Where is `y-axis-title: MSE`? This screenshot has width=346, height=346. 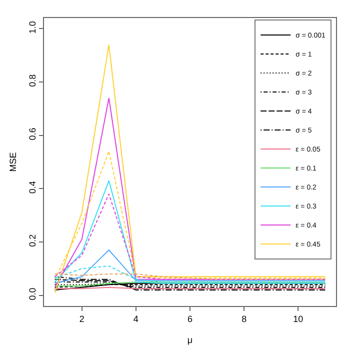 y-axis-title: MSE is located at coordinates (13, 162).